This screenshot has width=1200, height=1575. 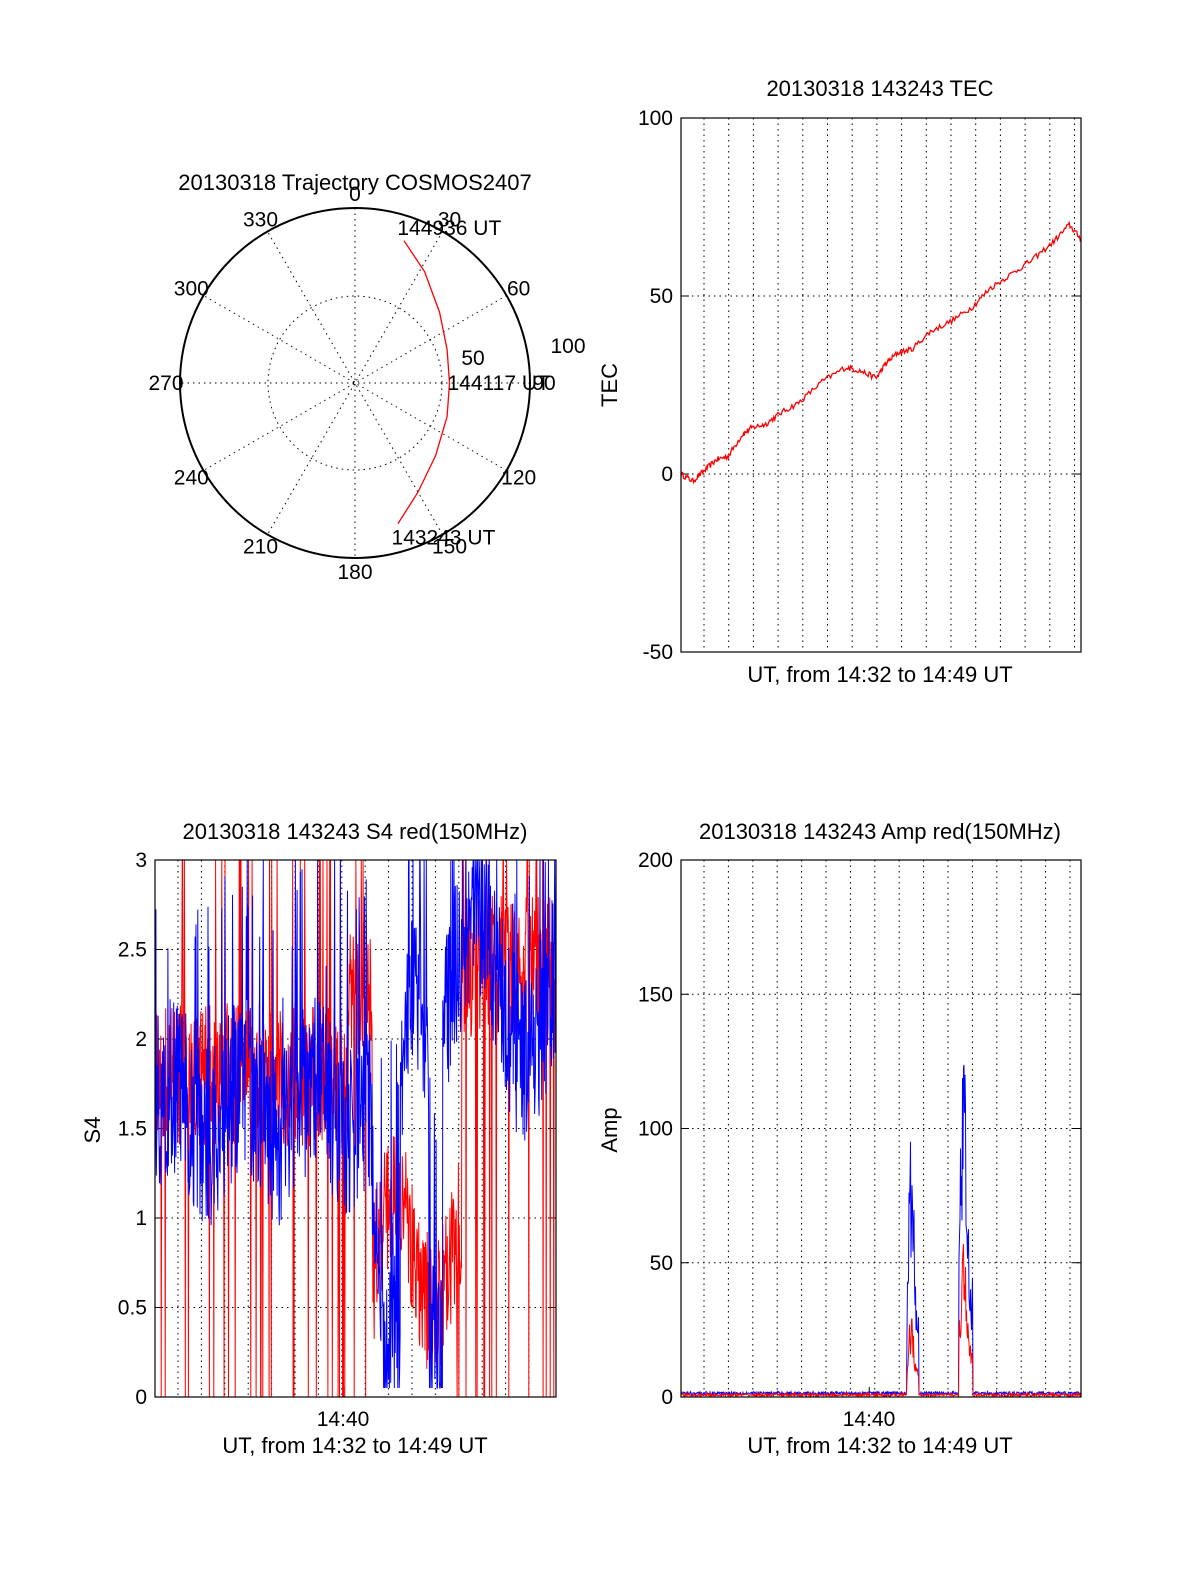 What do you see at coordinates (354, 182) in the screenshot?
I see `trajectory-title: 20130318 Trajectory COSMOS2407` at bounding box center [354, 182].